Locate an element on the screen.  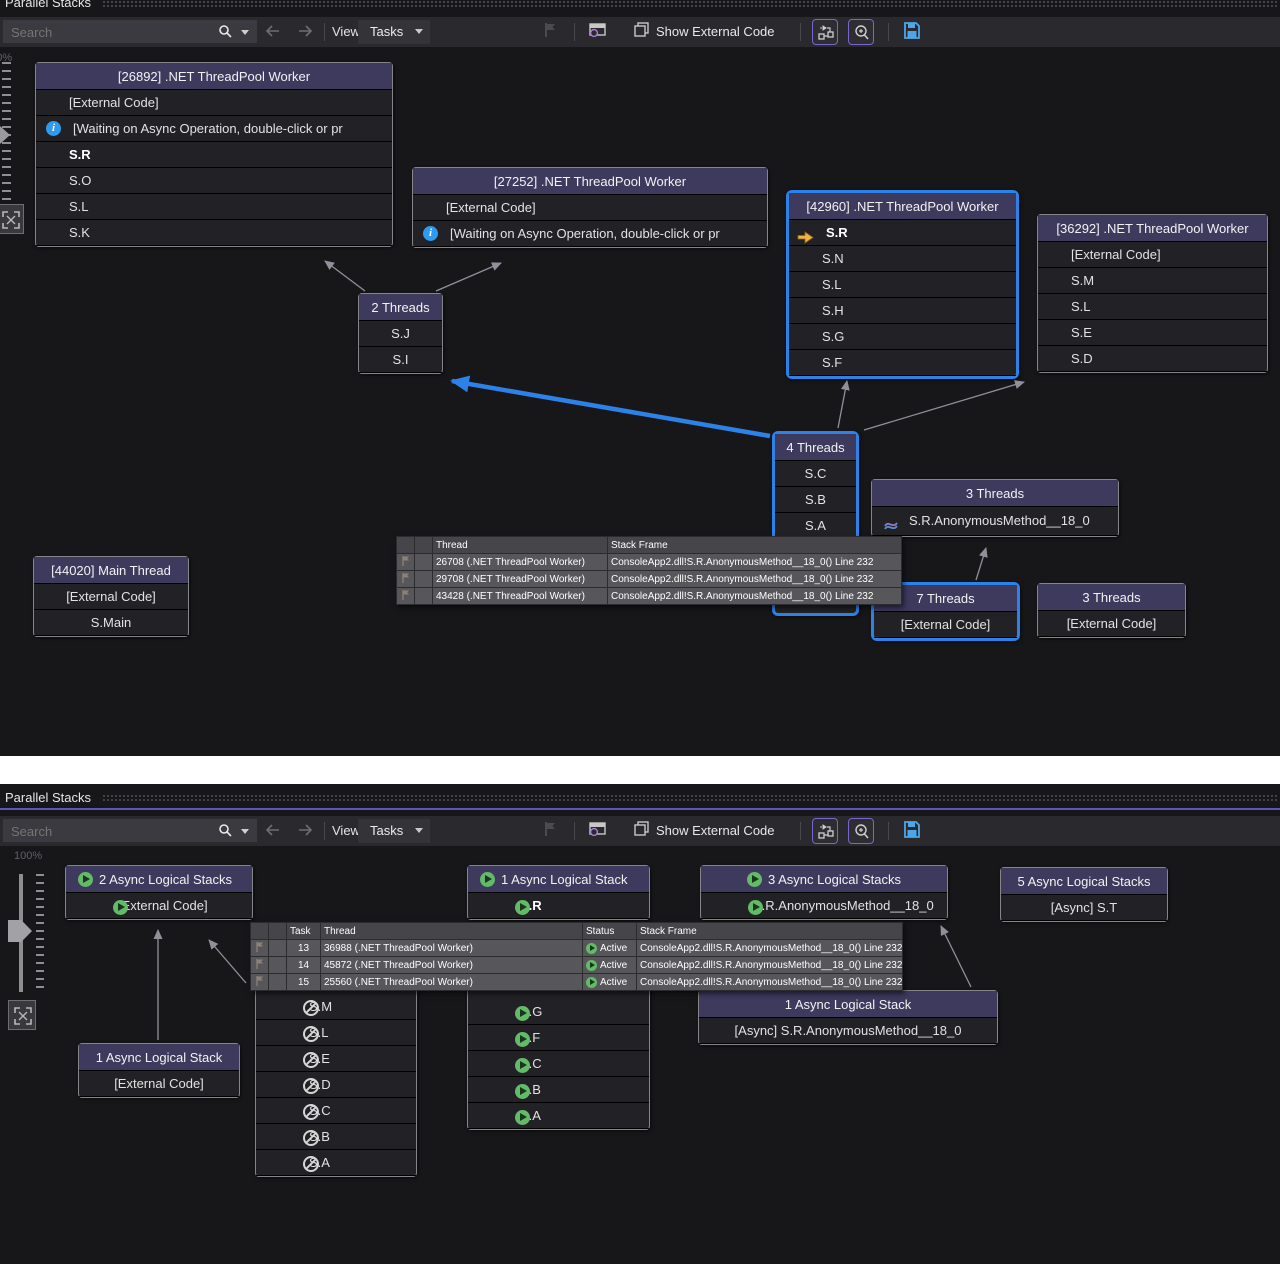
task-cell: 14 is located at coordinates (303, 965).